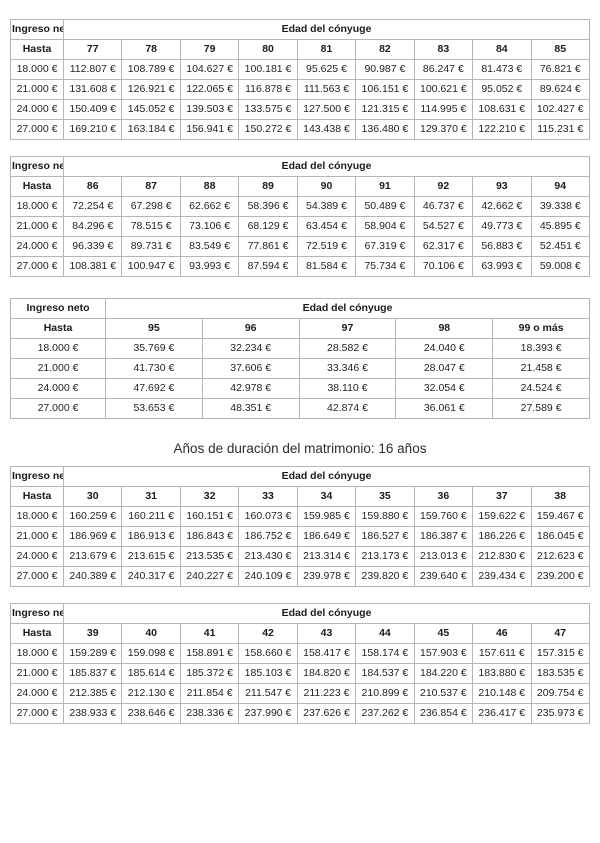  Describe the element at coordinates (444, 328) in the screenshot. I see `age-column-header: 98` at that location.